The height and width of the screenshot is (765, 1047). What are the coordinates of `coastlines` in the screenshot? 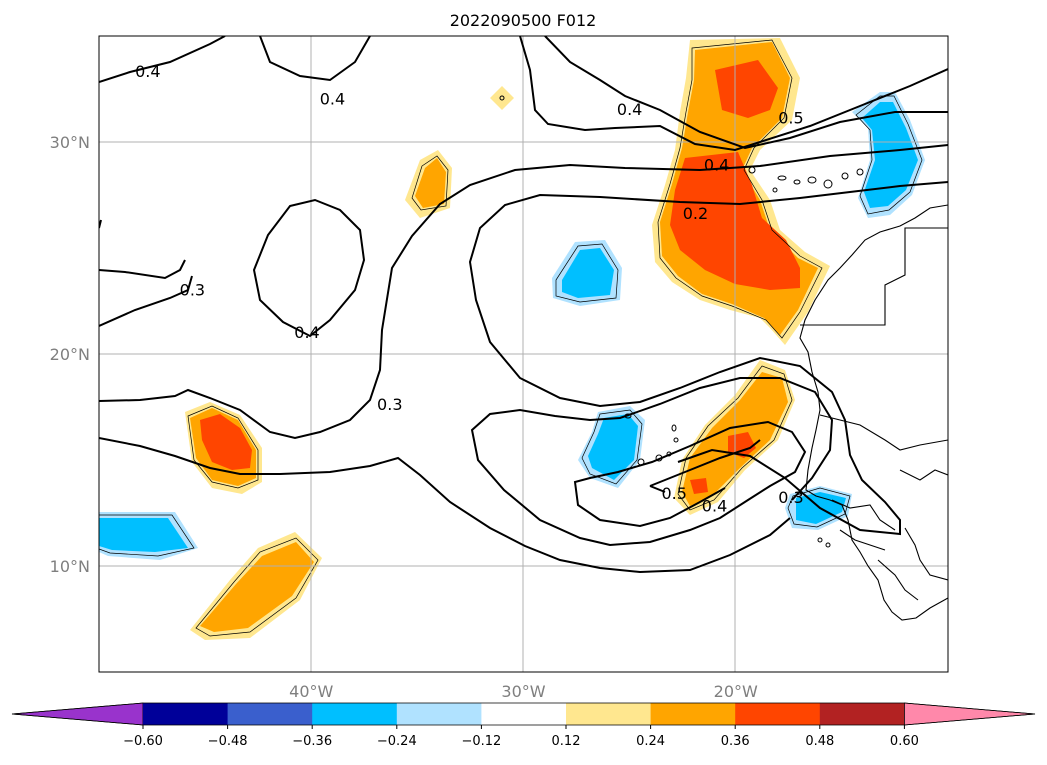 It's located at (873, 412).